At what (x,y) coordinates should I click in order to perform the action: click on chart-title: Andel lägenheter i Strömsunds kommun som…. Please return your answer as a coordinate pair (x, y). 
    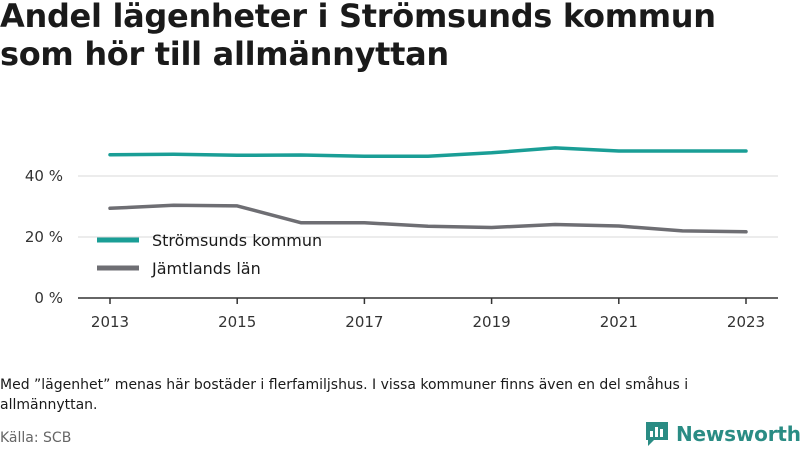
    Looking at the image, I should click on (358, 36).